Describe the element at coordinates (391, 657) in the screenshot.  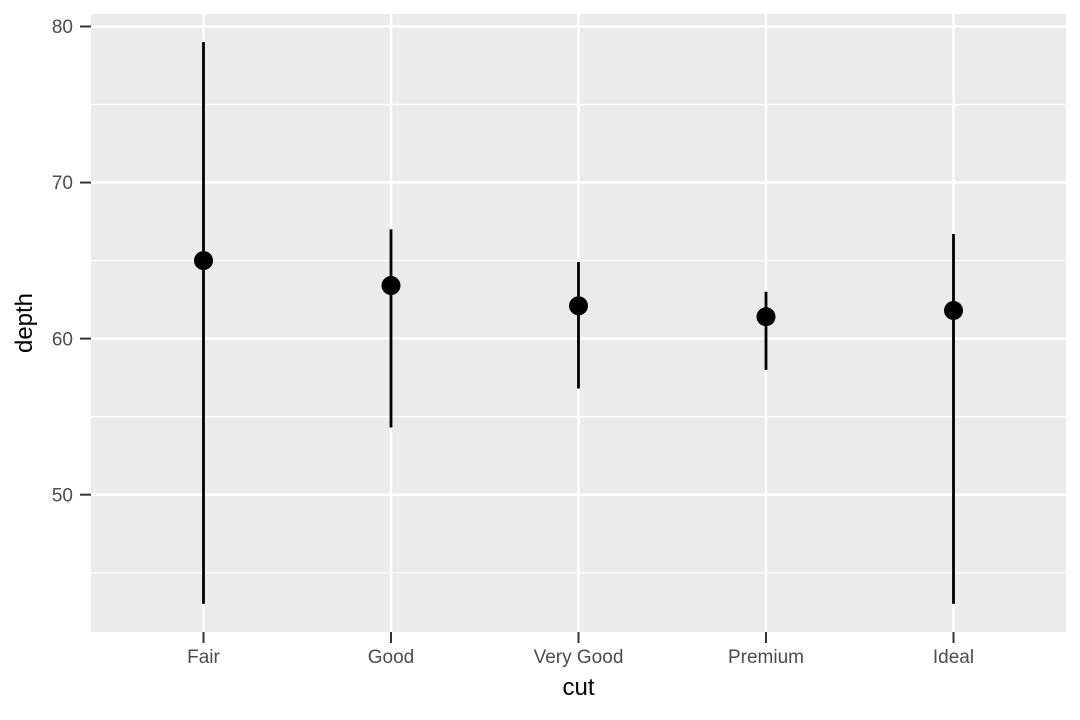
I see `x-tick-label-good: Good` at that location.